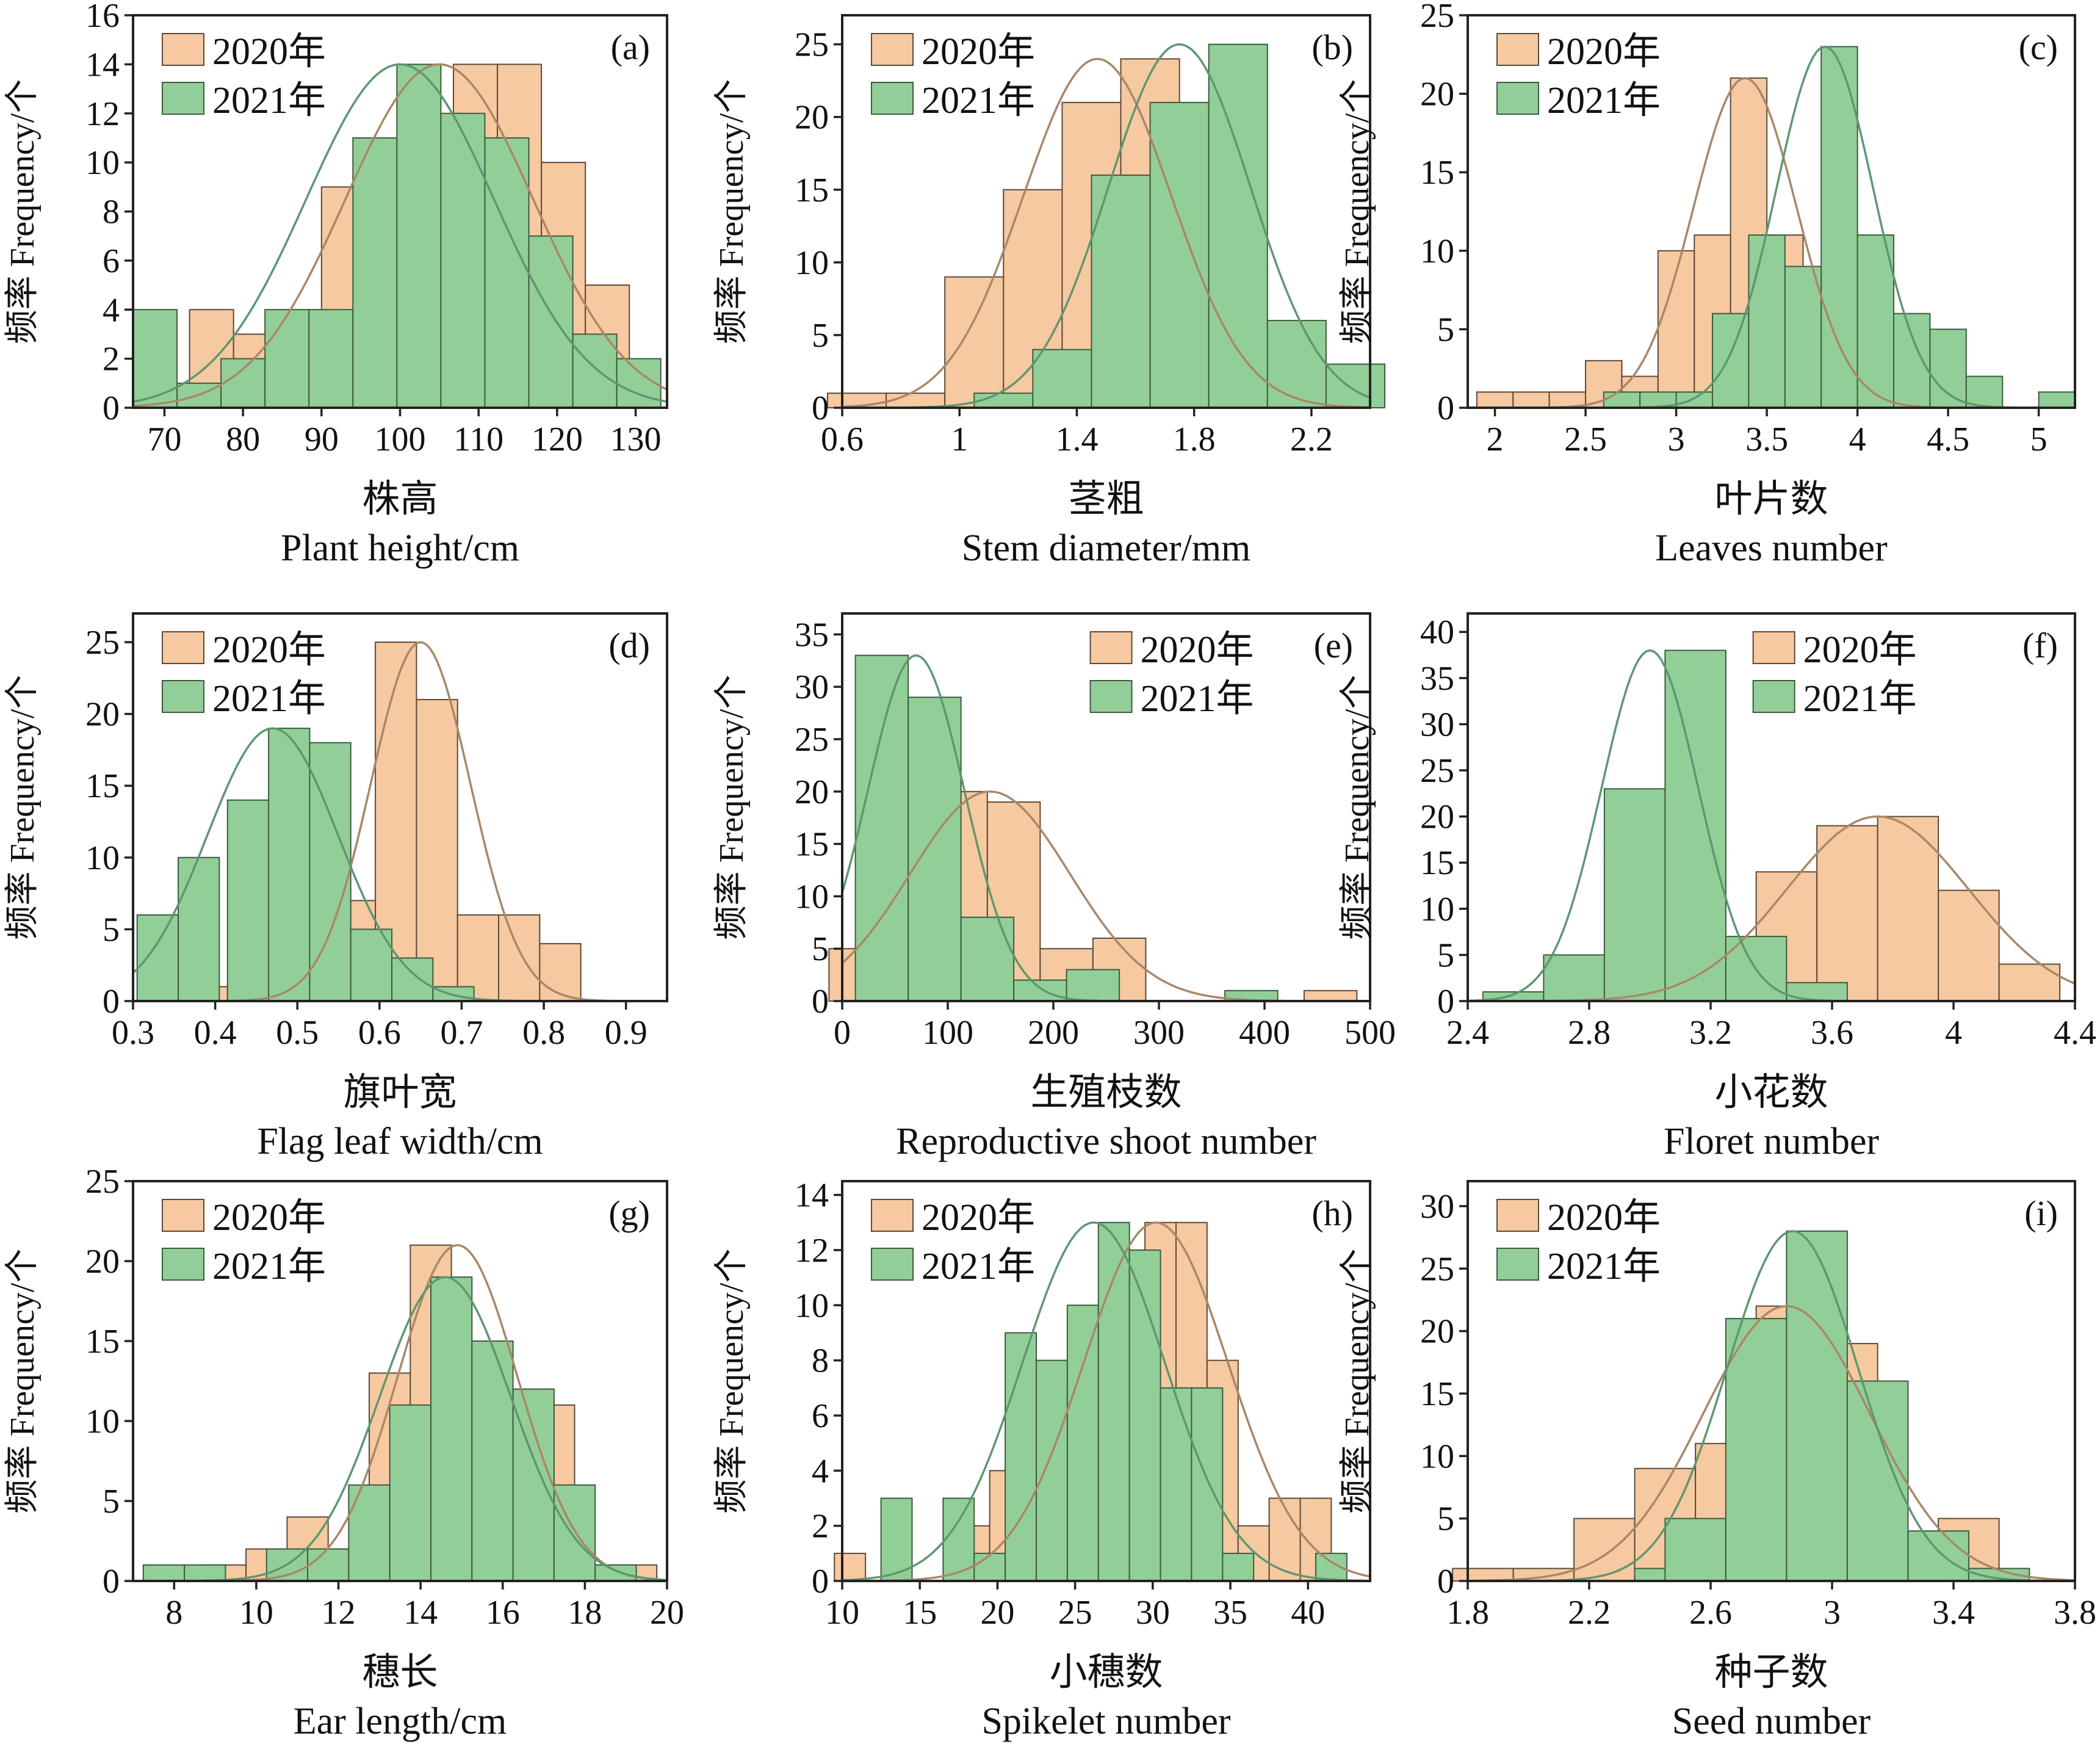  I want to click on x-tick-label: 14, so click(420, 1613).